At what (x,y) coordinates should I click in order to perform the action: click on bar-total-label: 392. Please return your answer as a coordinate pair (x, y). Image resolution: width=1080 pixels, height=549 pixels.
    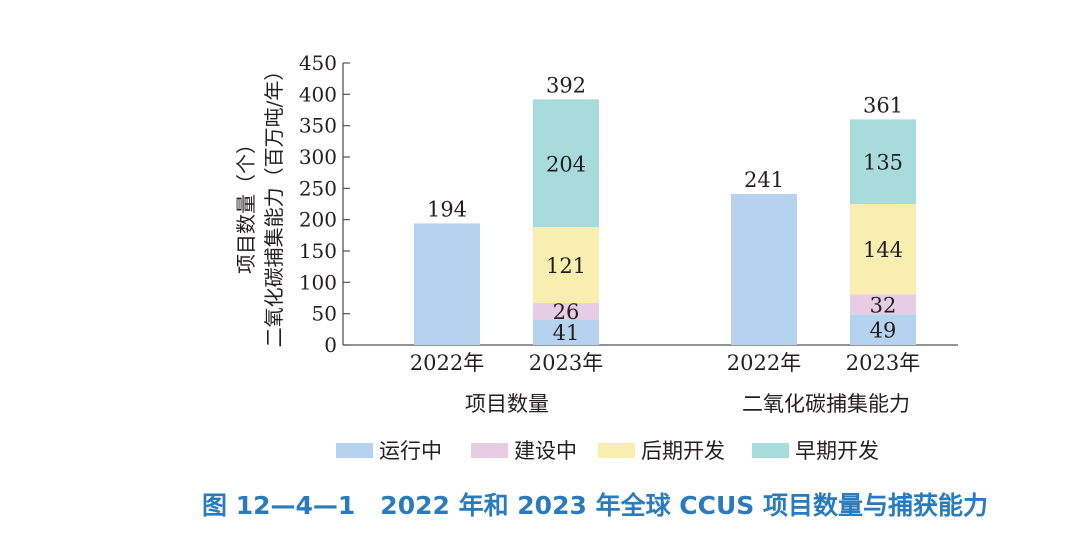
    Looking at the image, I should click on (566, 85).